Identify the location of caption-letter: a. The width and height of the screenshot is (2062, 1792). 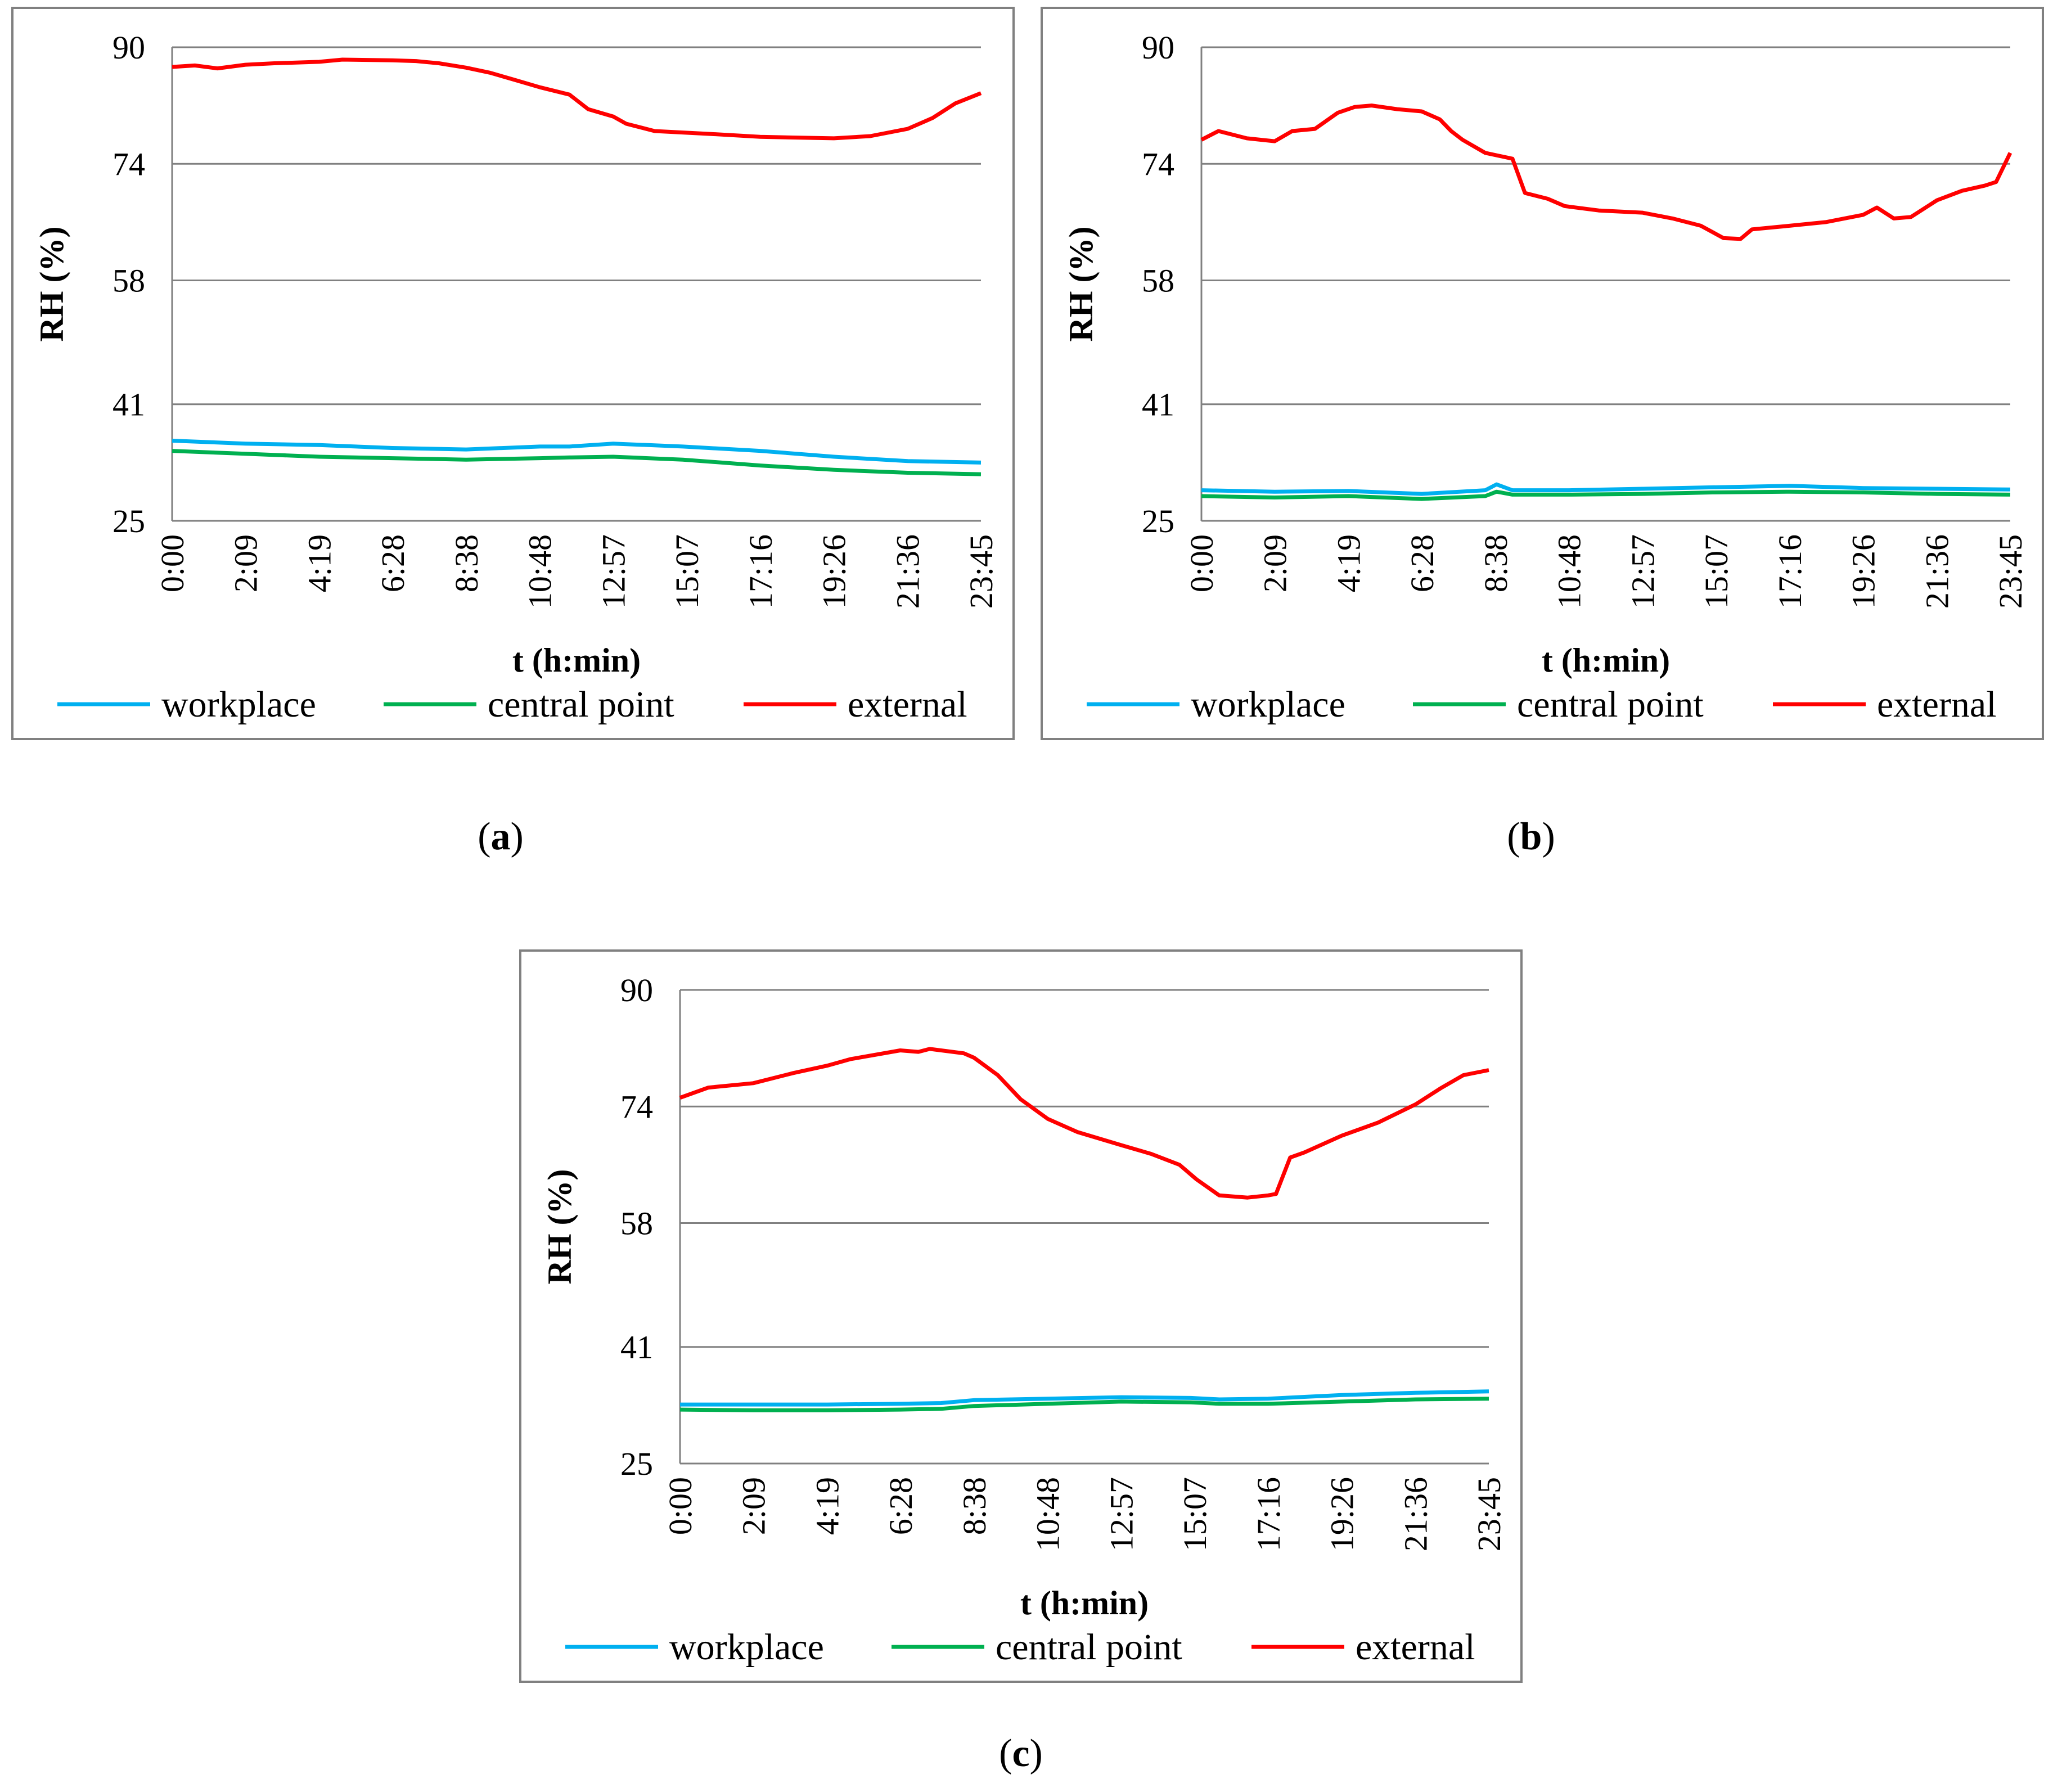
(501, 836).